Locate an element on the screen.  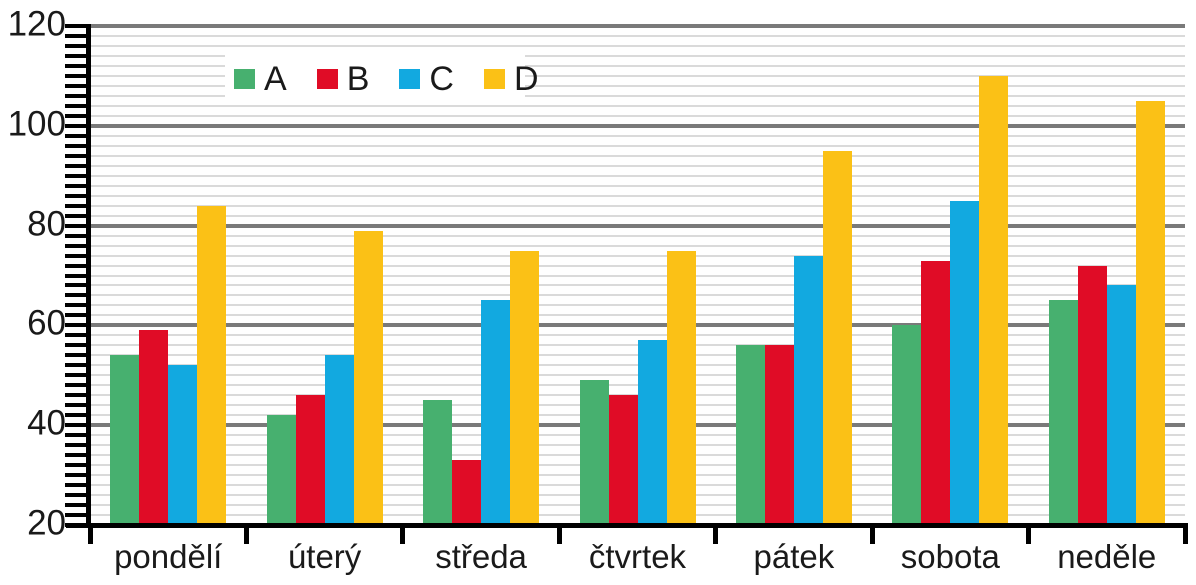
y-tick-label: 100 is located at coordinates (36, 124).